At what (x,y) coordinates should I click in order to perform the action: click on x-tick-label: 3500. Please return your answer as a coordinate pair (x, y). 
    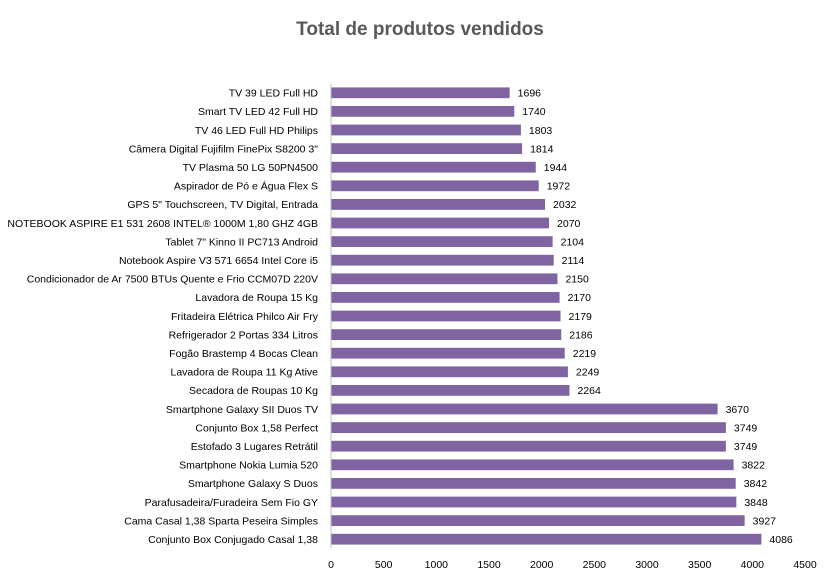
    Looking at the image, I should click on (700, 565).